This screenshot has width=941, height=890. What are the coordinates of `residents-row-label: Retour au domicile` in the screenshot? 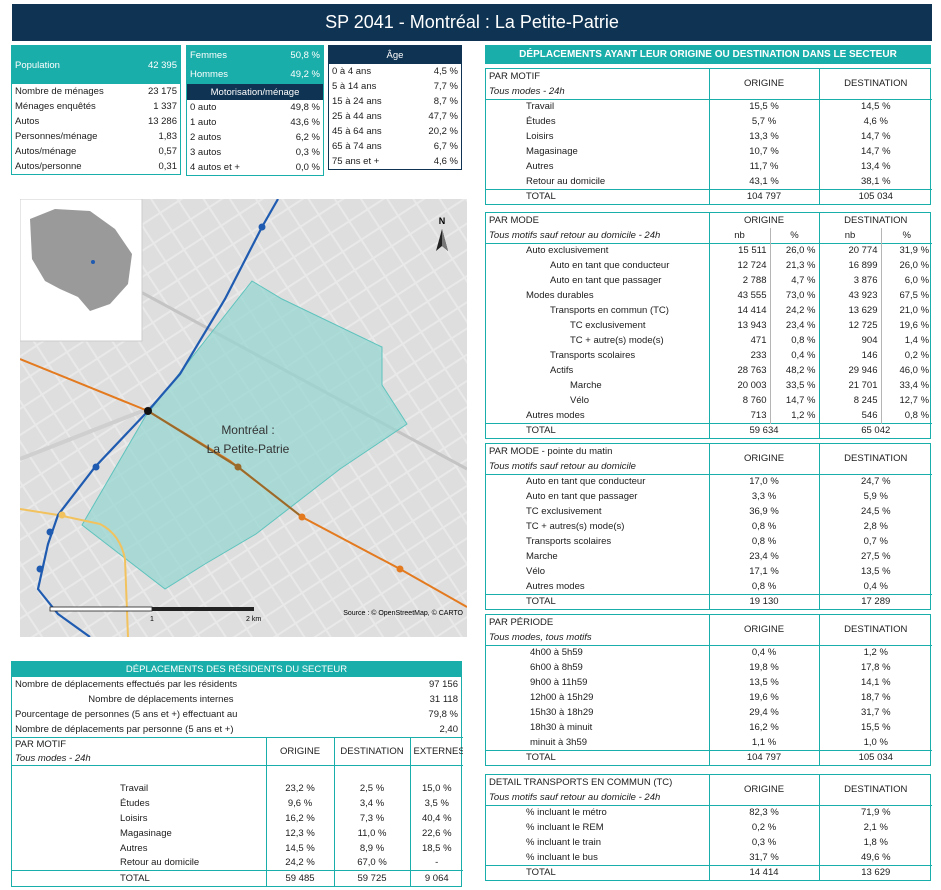 It's located at (160, 863).